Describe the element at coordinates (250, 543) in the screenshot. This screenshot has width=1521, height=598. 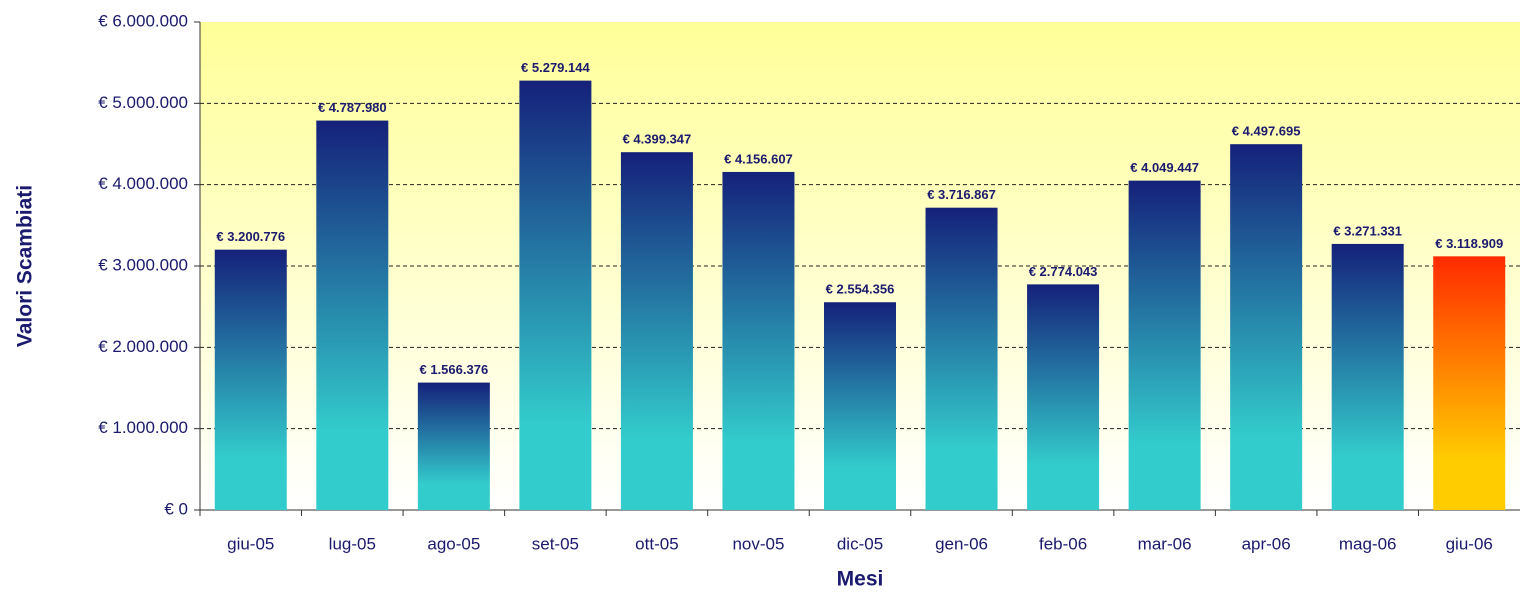
I see `x-tick-label: giu-05` at that location.